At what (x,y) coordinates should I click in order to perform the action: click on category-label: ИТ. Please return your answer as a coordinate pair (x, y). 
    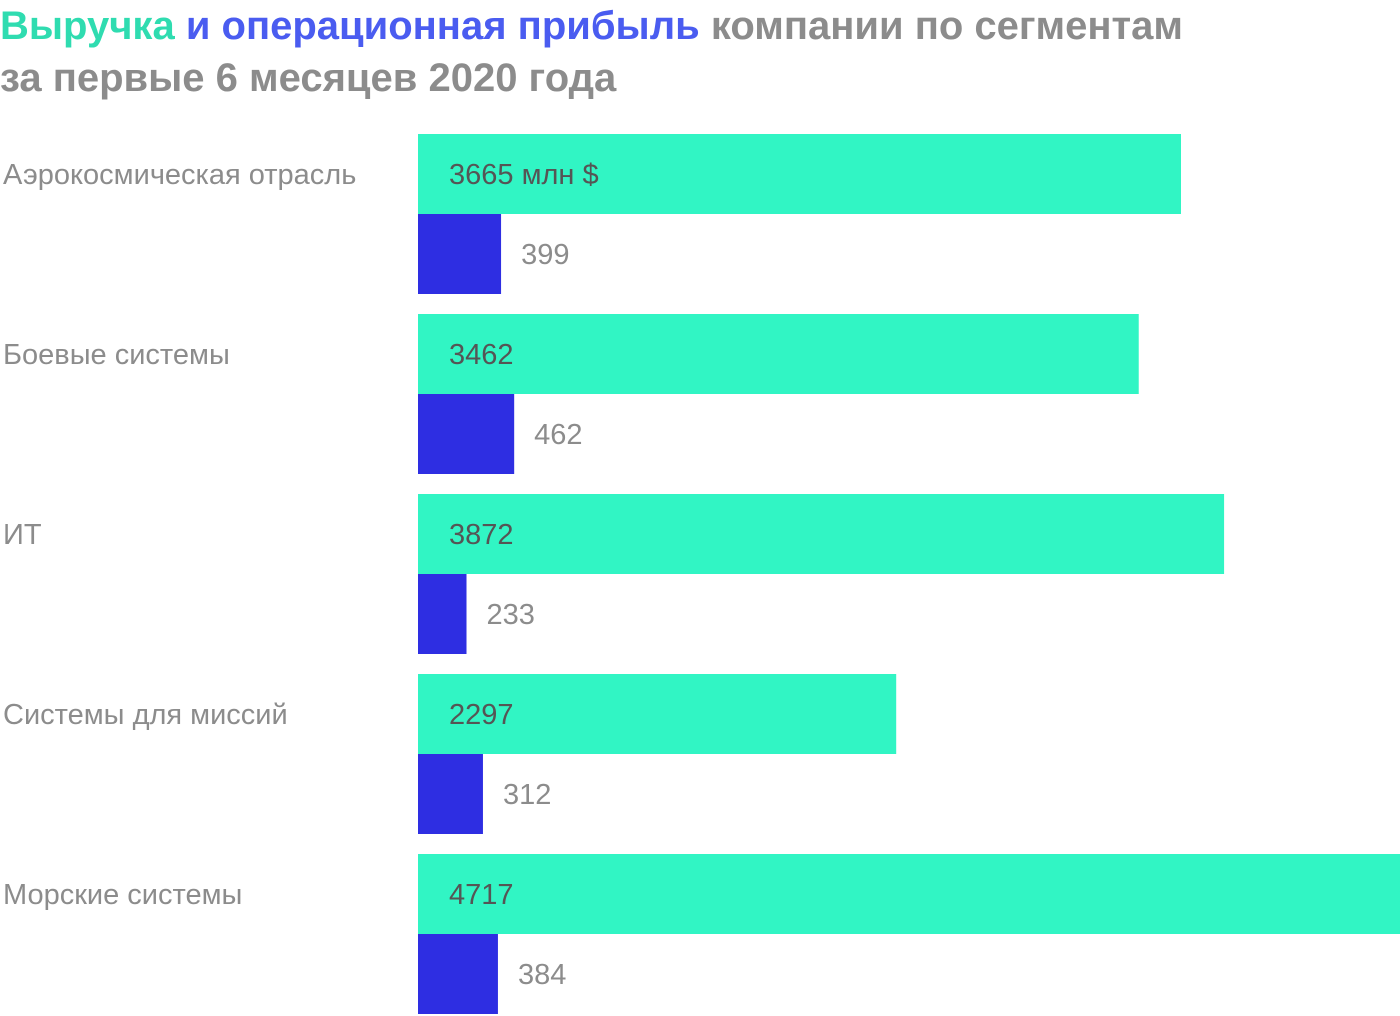
    Looking at the image, I should click on (22, 535).